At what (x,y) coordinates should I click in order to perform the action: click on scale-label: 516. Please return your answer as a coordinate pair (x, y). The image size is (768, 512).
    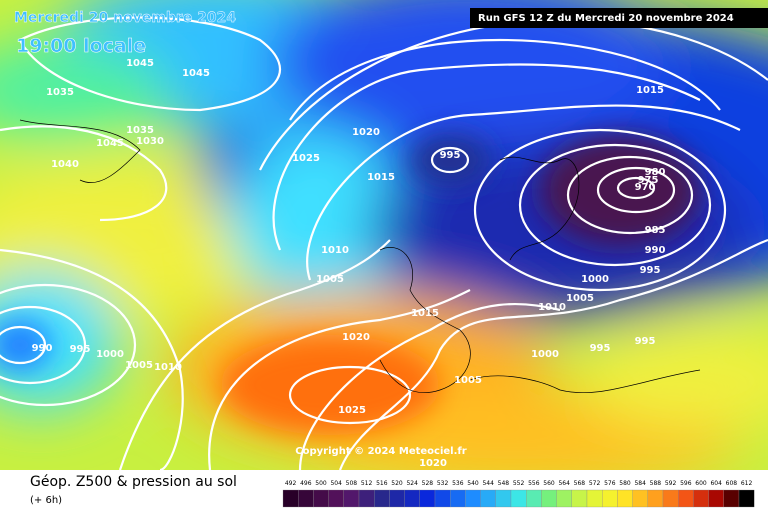
    Looking at the image, I should click on (382, 483).